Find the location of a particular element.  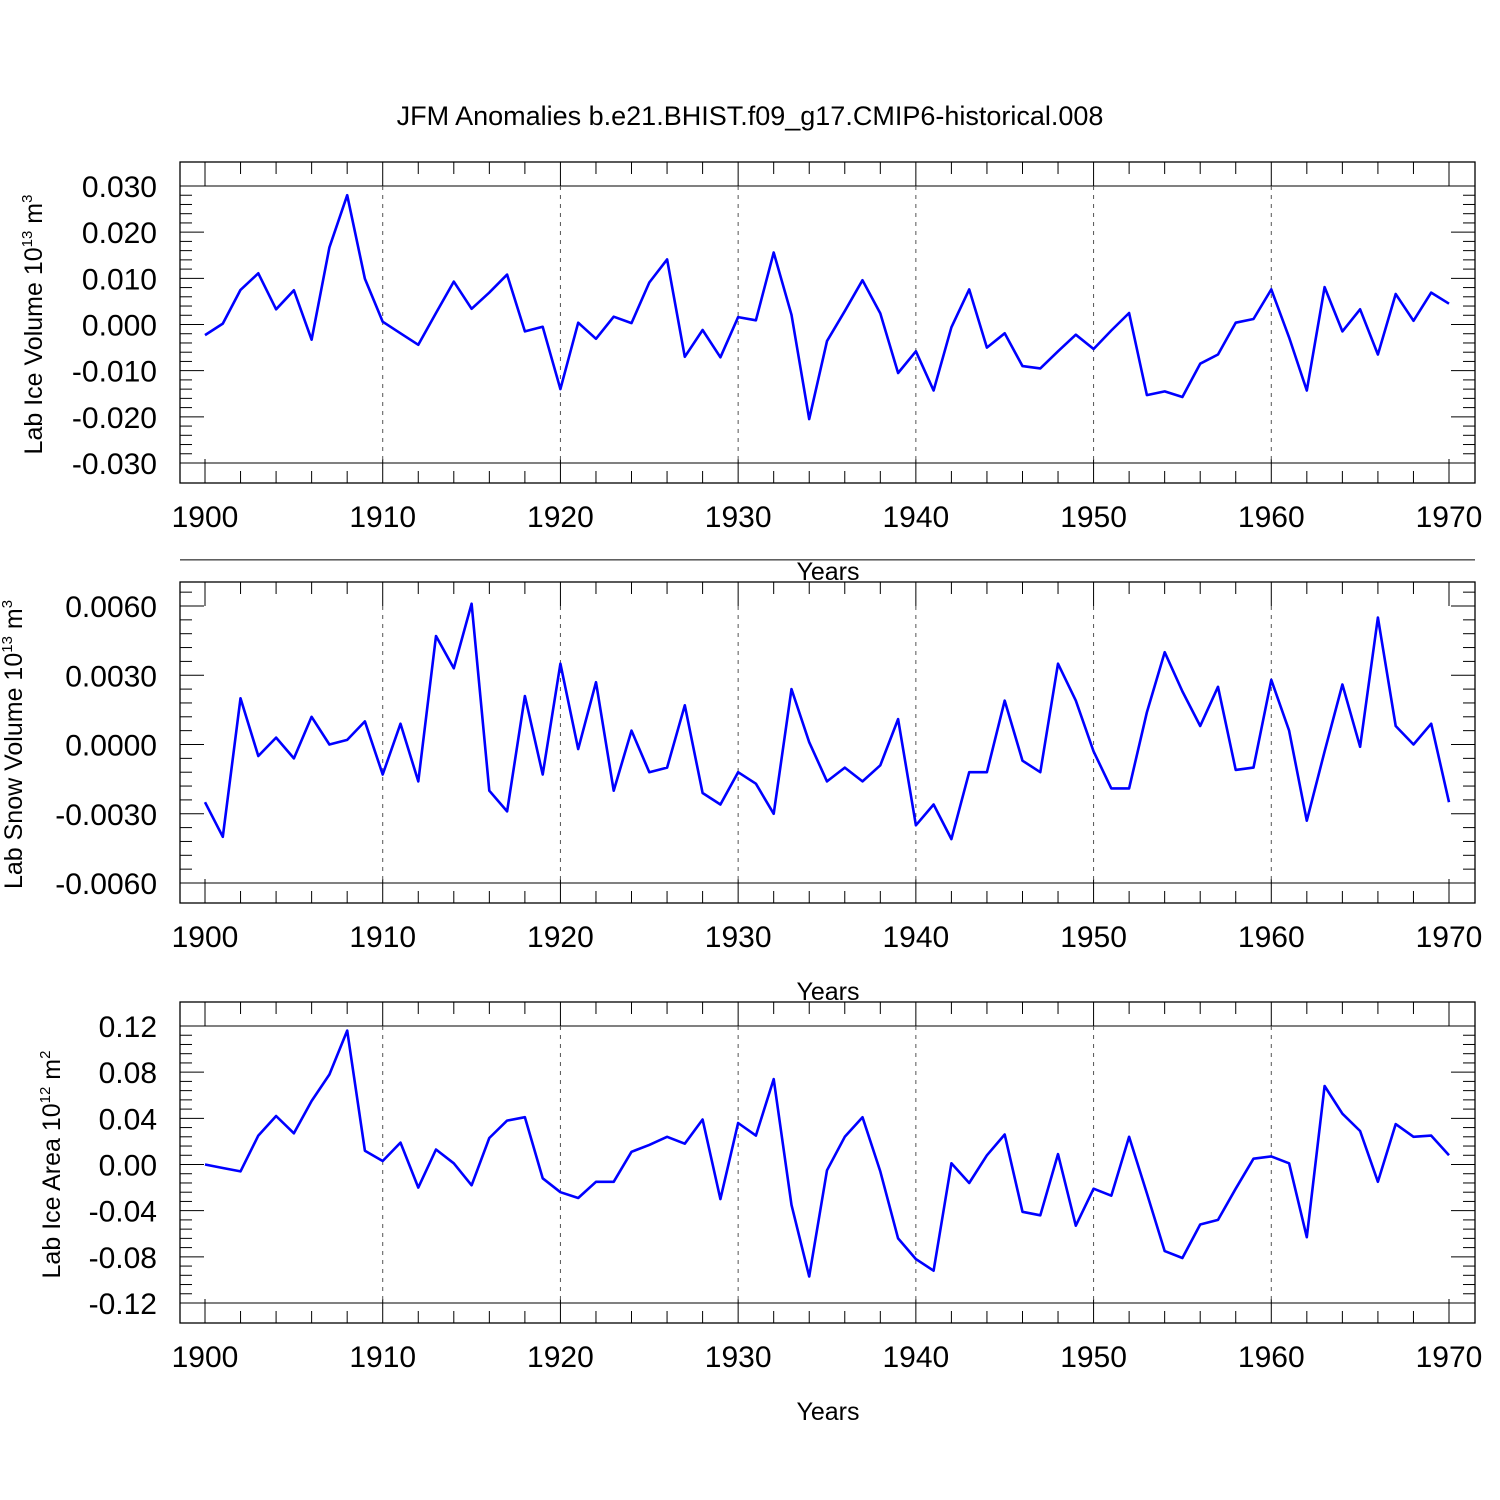

y-tick-label: 0.0060 is located at coordinates (111, 607).